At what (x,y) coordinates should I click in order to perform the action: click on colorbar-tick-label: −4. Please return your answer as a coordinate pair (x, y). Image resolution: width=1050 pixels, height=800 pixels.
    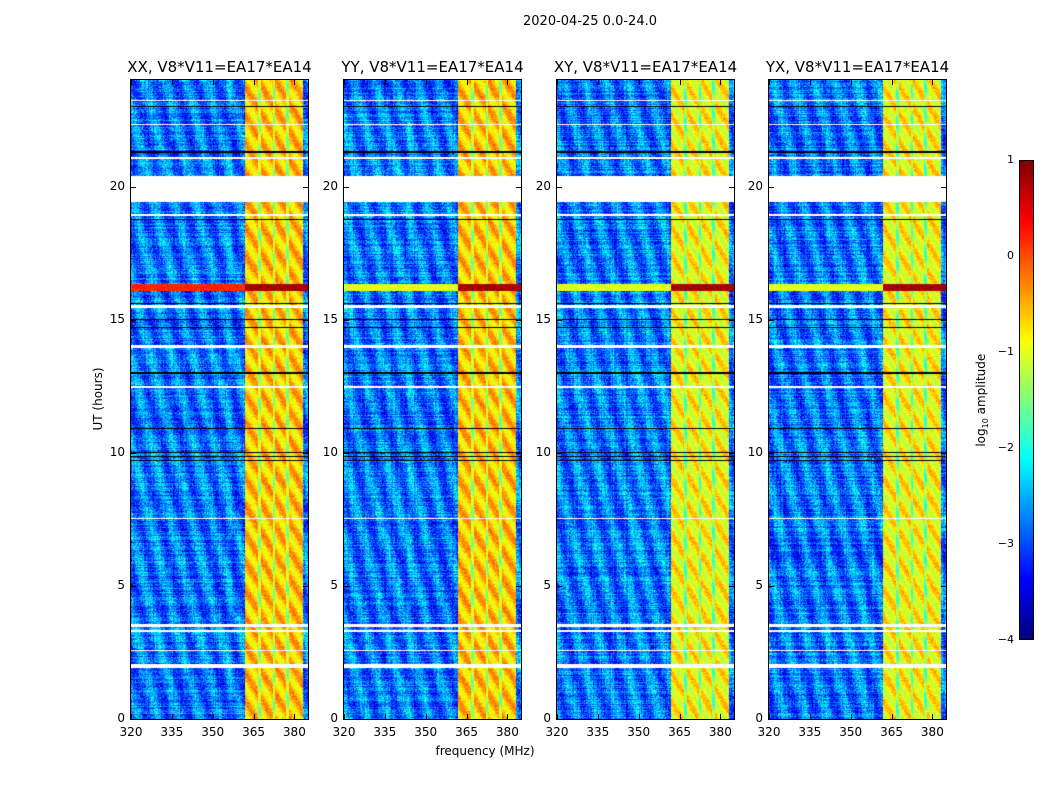
    Looking at the image, I should click on (1005, 639).